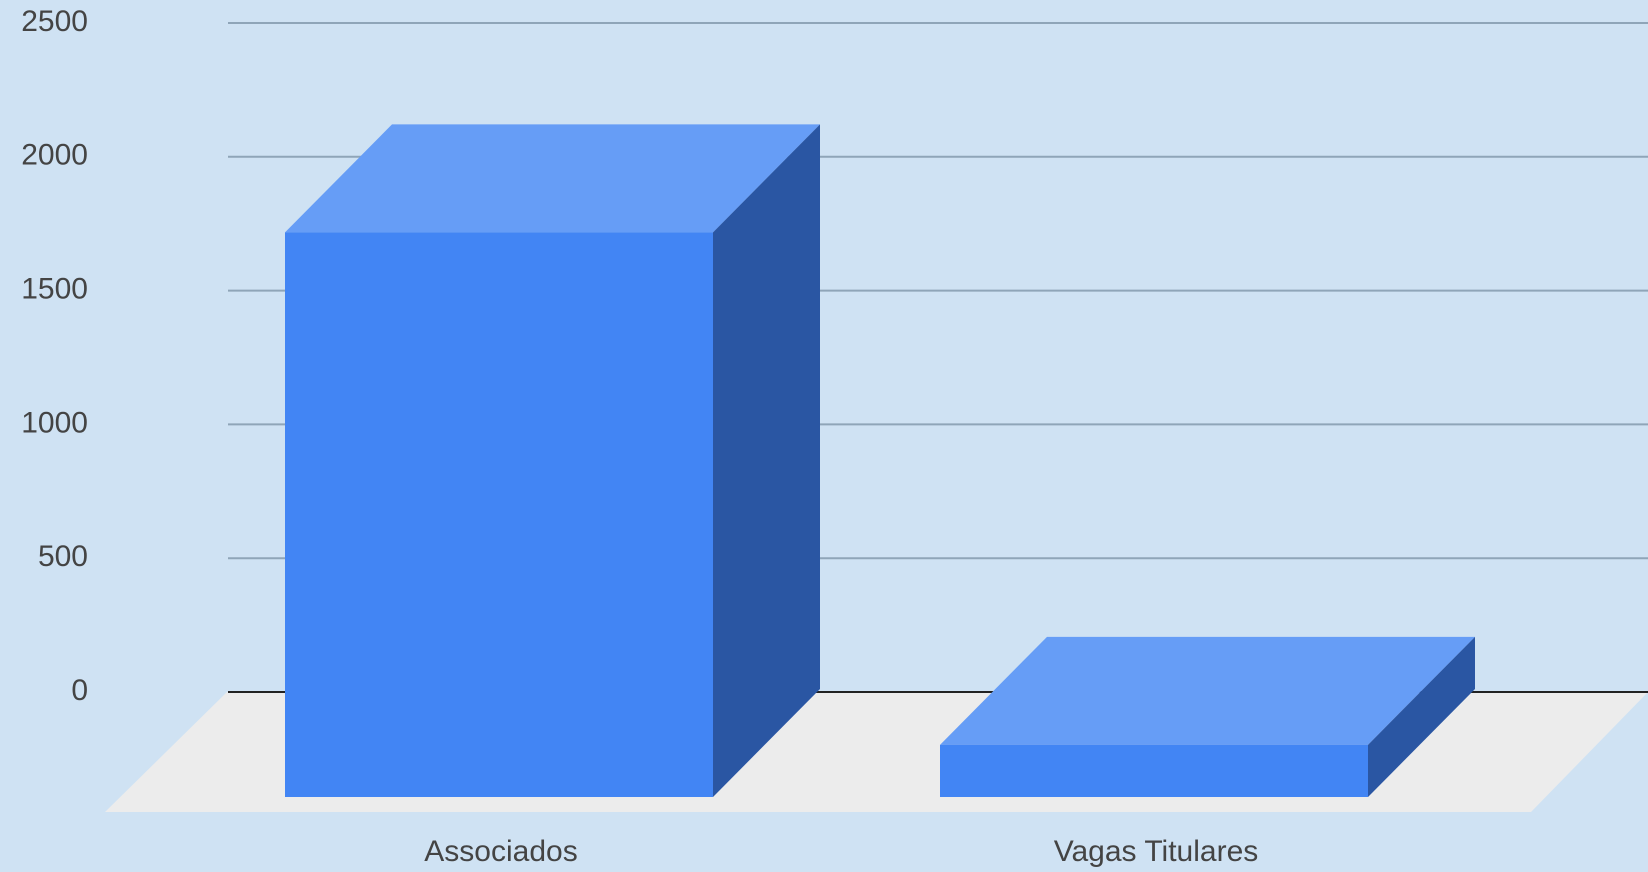 The height and width of the screenshot is (872, 1648). I want to click on y-tick-label: 1000, so click(54, 422).